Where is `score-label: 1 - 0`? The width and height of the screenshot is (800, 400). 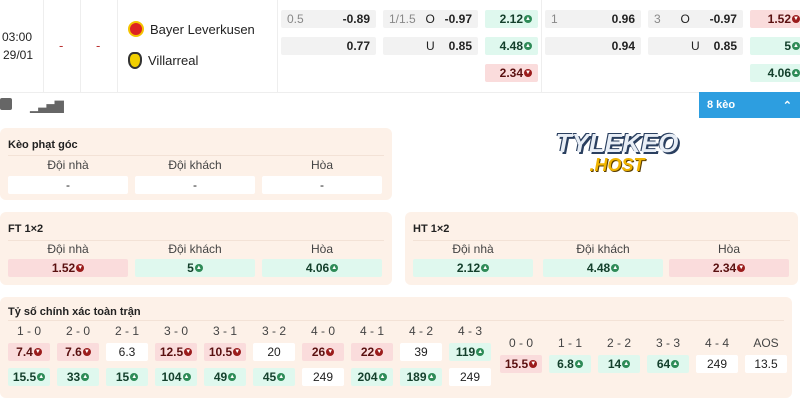 score-label: 1 - 0 is located at coordinates (28, 331).